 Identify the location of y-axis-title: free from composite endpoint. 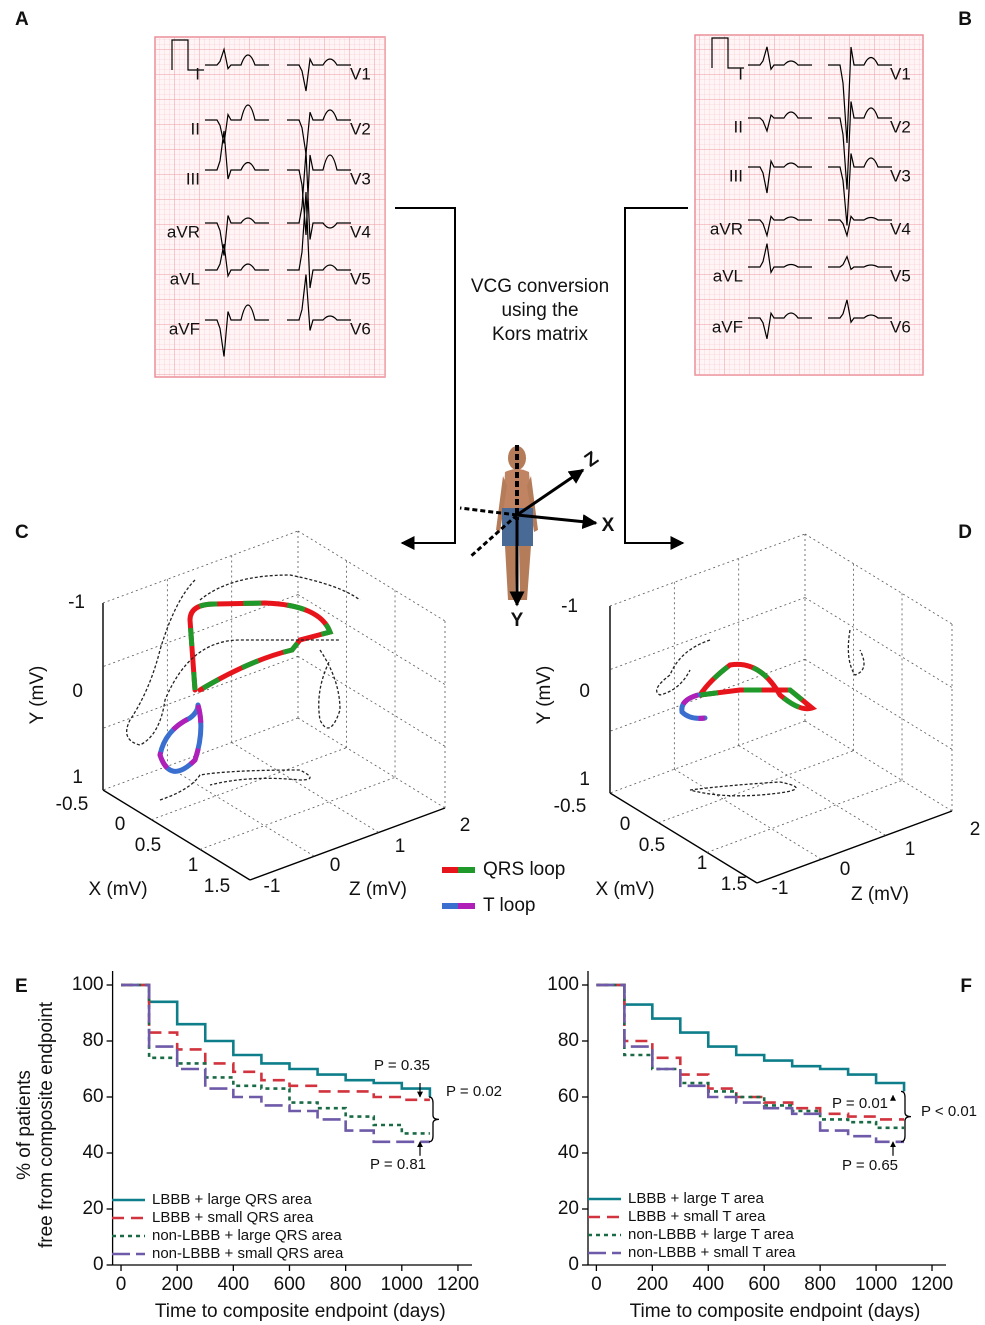
(46, 1124).